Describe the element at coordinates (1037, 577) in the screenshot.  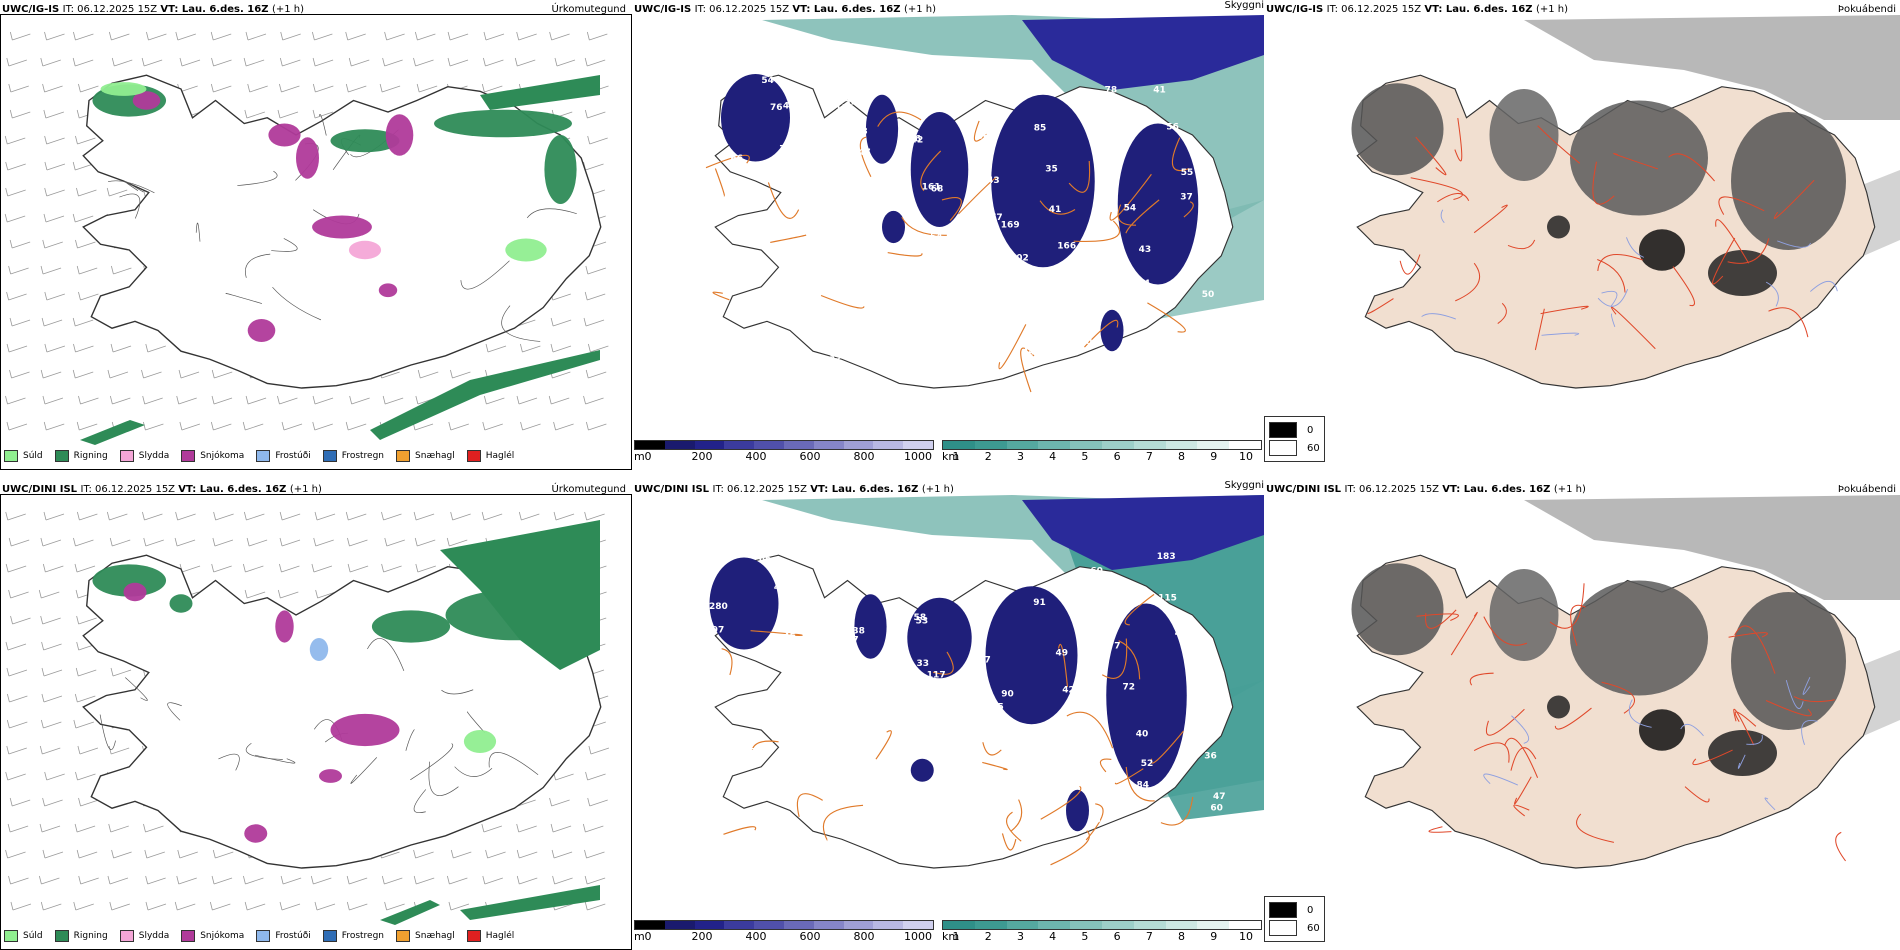
I see `visibility-value-label: 53` at that location.